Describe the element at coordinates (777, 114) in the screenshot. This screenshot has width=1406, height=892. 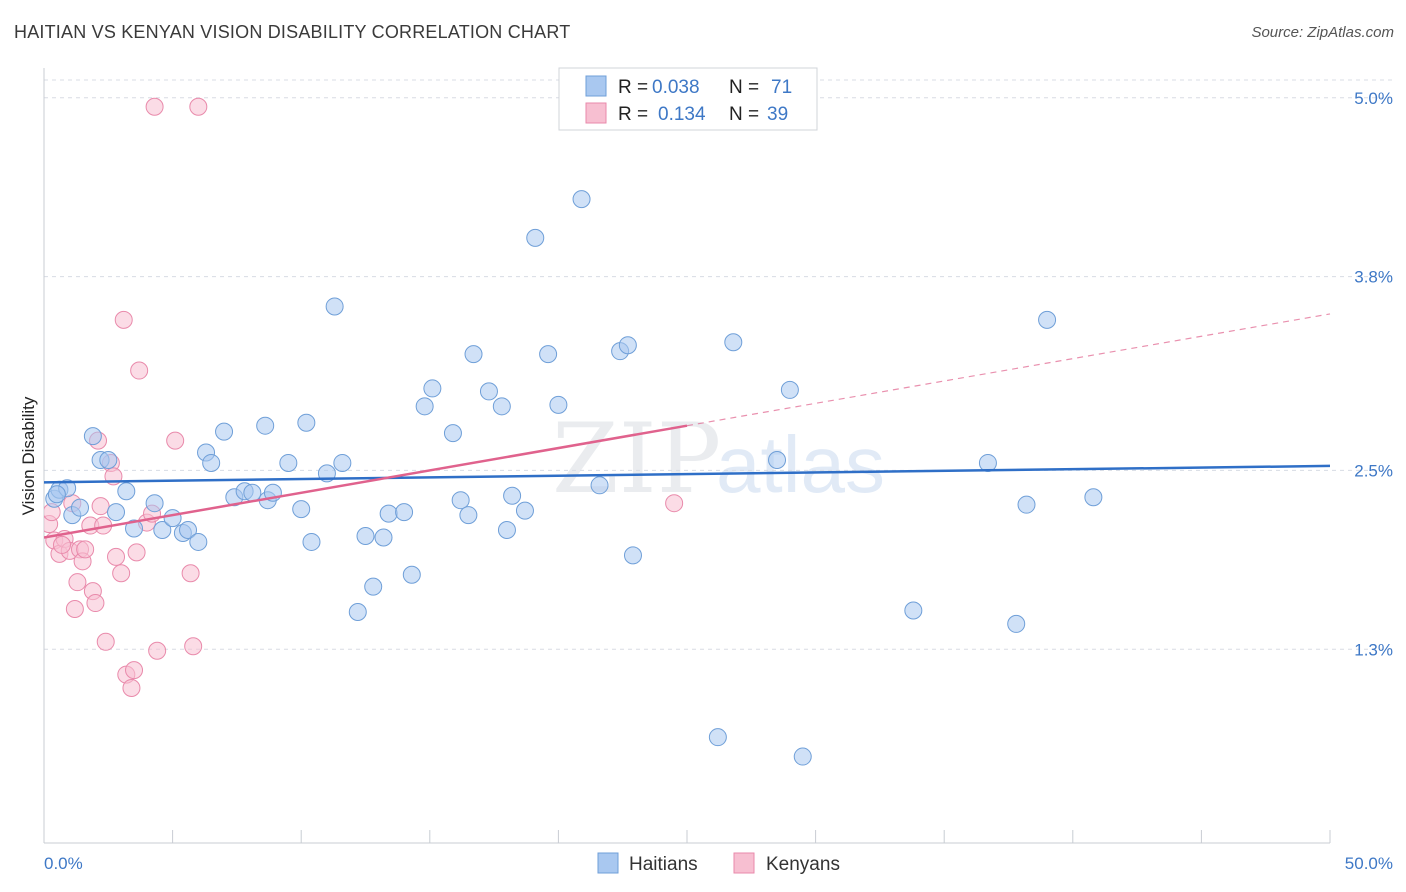
I see `legend-n-value-kenyans: 39` at that location.